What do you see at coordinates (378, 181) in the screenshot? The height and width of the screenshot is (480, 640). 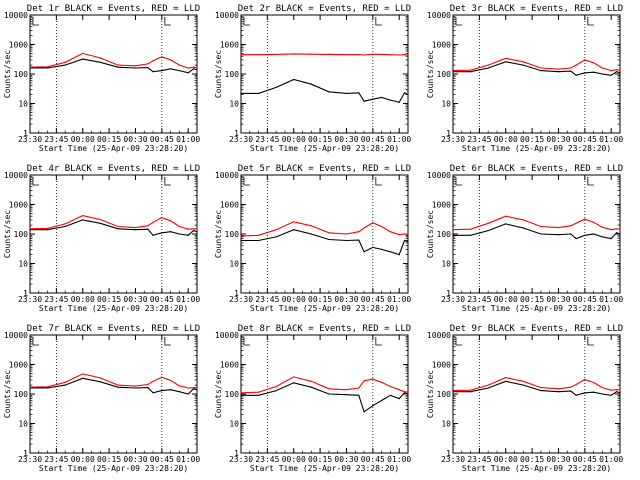 I see `range-end-marker` at bounding box center [378, 181].